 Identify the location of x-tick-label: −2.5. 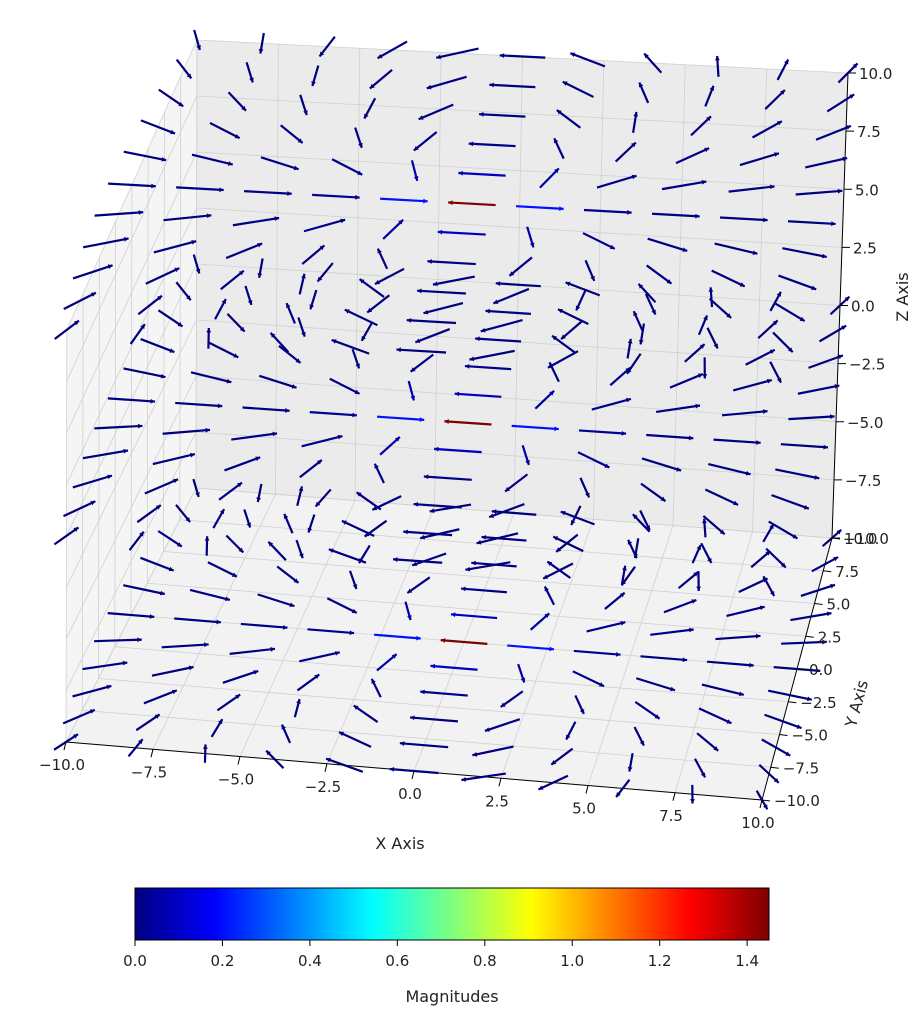
(323, 787).